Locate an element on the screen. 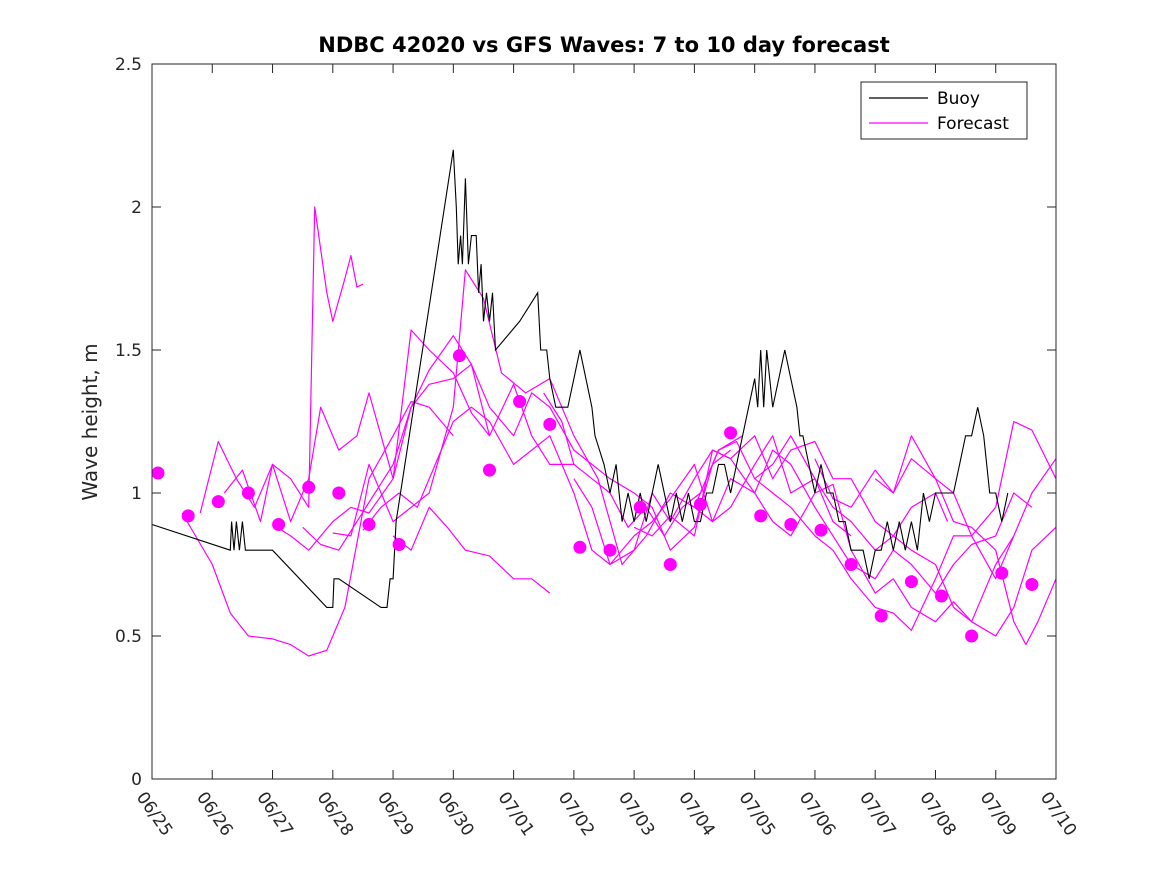 The image size is (1167, 875). y-tick-label-3: 1.5 is located at coordinates (128, 351).